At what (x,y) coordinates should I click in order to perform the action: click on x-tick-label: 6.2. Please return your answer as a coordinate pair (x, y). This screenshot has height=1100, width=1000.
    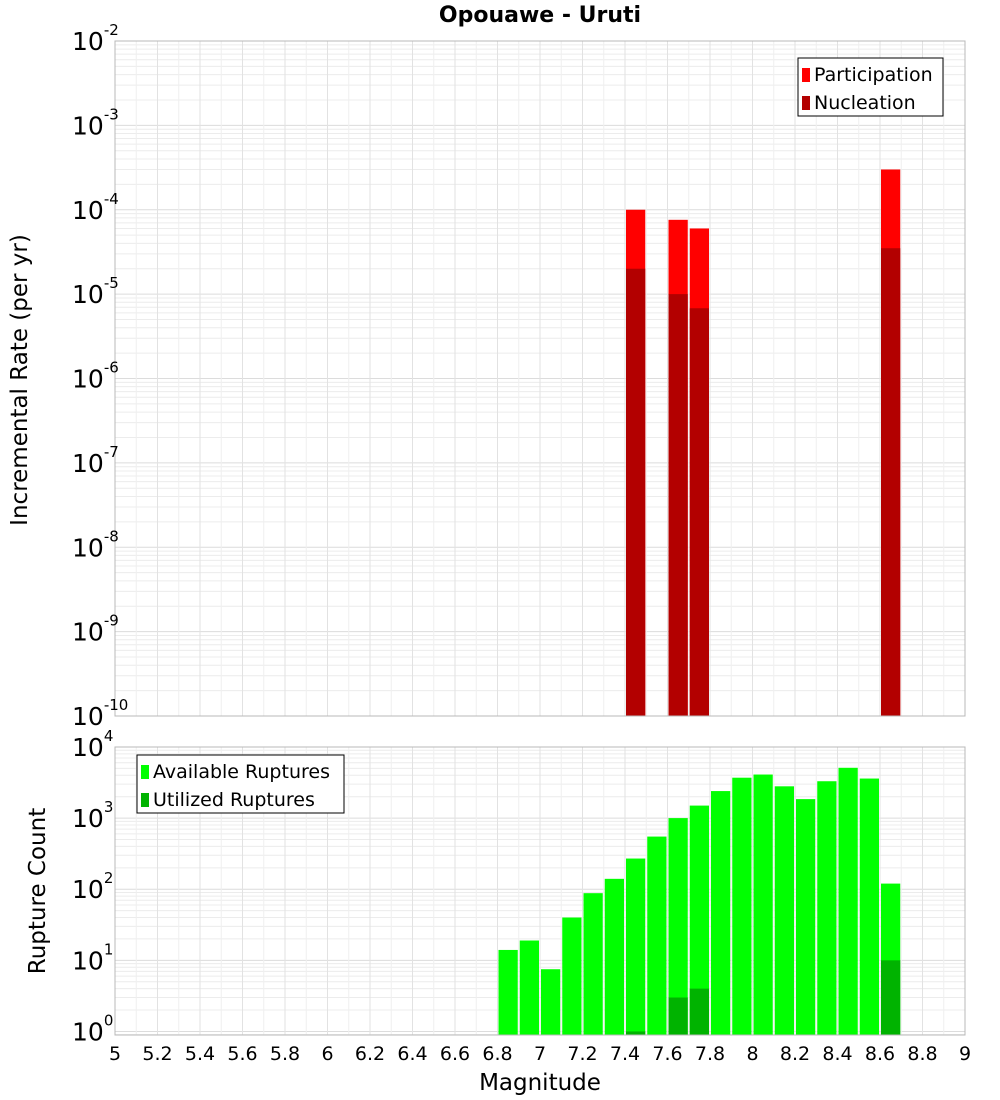
    Looking at the image, I should click on (370, 1054).